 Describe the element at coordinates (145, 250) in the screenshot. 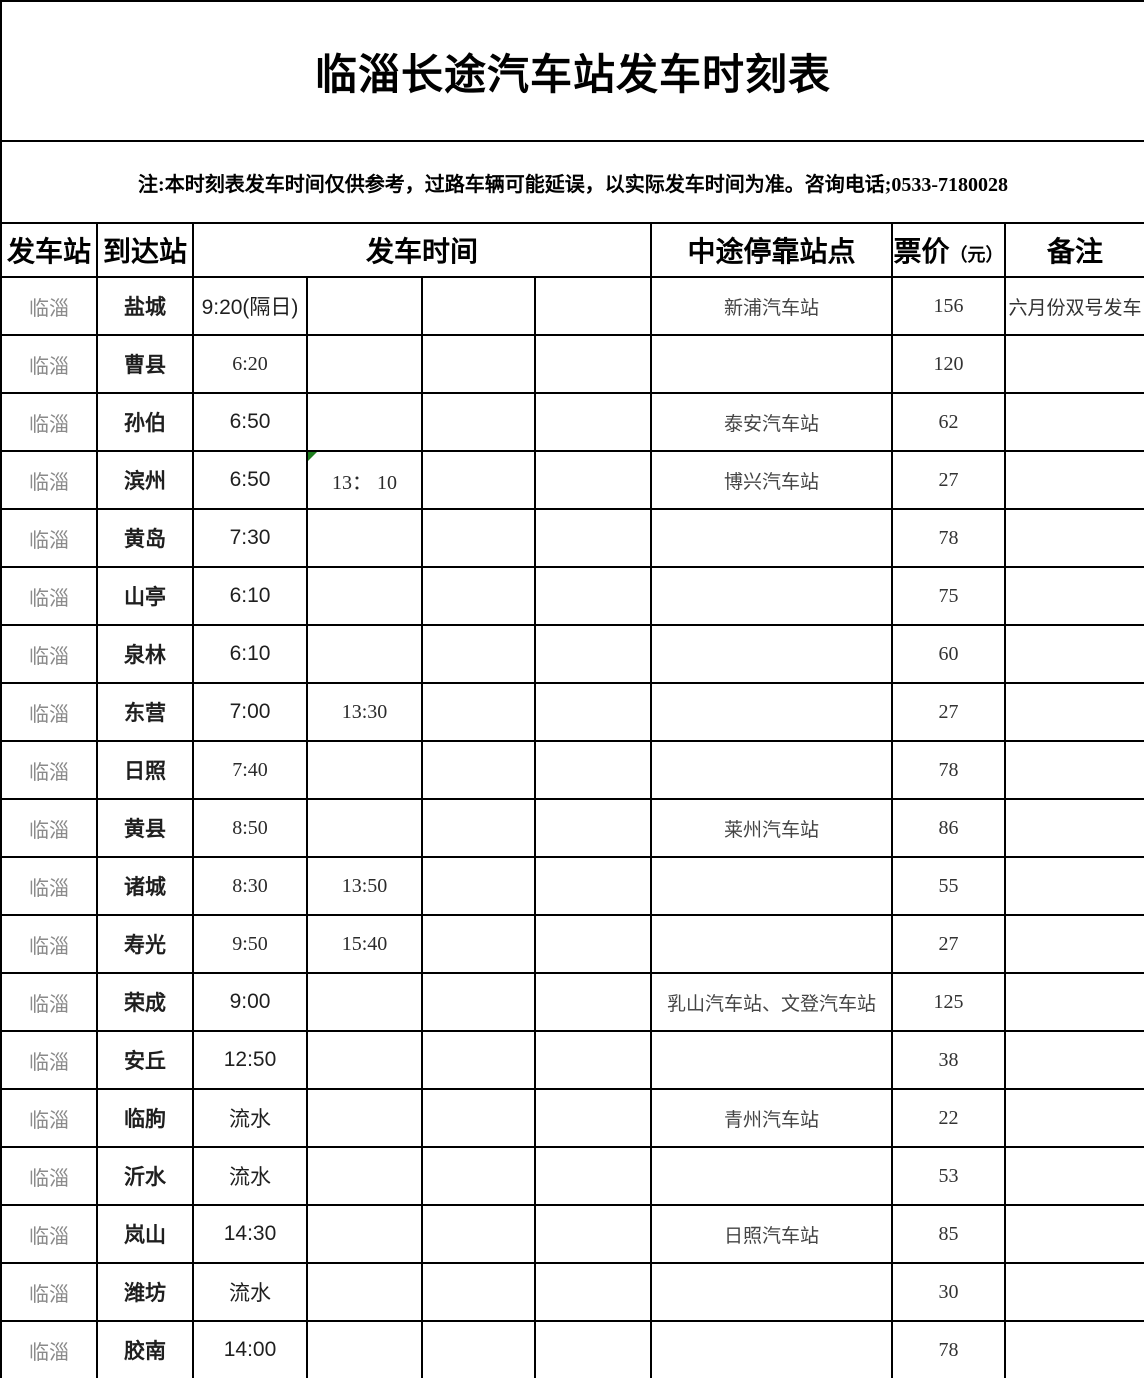

I see `header-arrival-station: 到达站` at that location.